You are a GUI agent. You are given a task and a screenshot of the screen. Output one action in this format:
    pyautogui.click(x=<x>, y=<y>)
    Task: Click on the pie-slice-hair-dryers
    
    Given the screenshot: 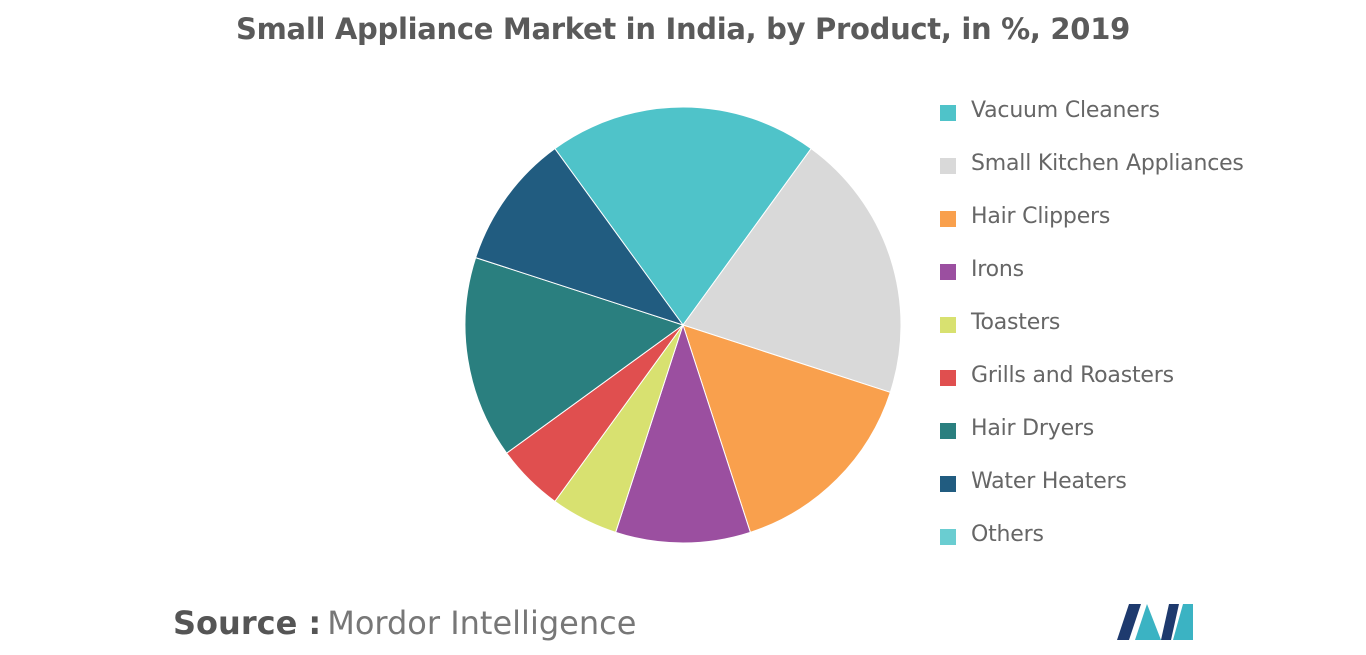 What is the action you would take?
    pyautogui.click(x=574, y=355)
    